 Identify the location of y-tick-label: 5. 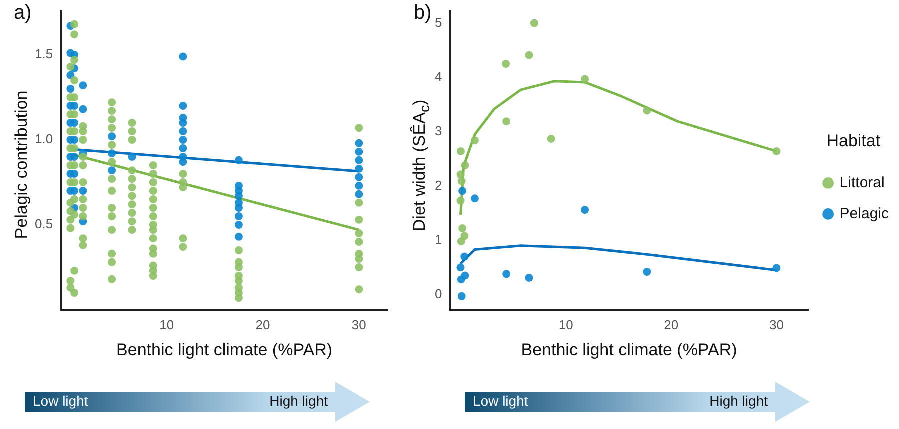
(438, 22).